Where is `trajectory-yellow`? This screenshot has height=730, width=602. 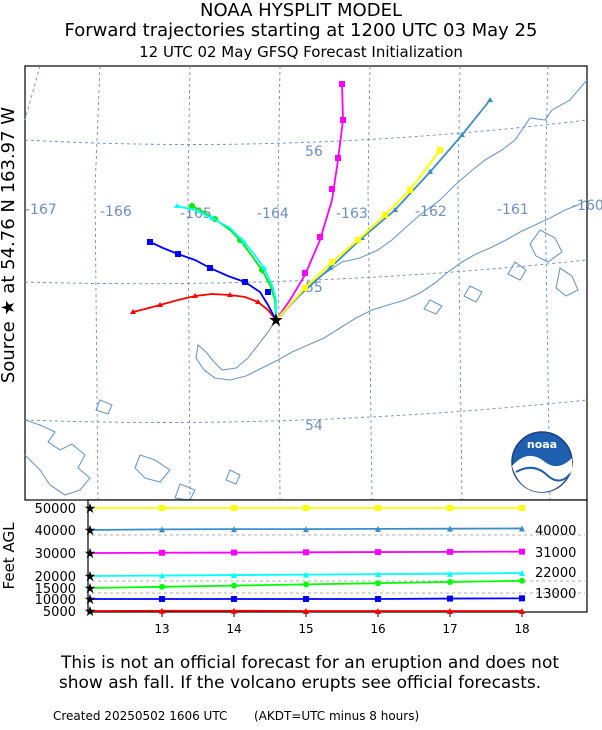
trajectory-yellow is located at coordinates (359, 234).